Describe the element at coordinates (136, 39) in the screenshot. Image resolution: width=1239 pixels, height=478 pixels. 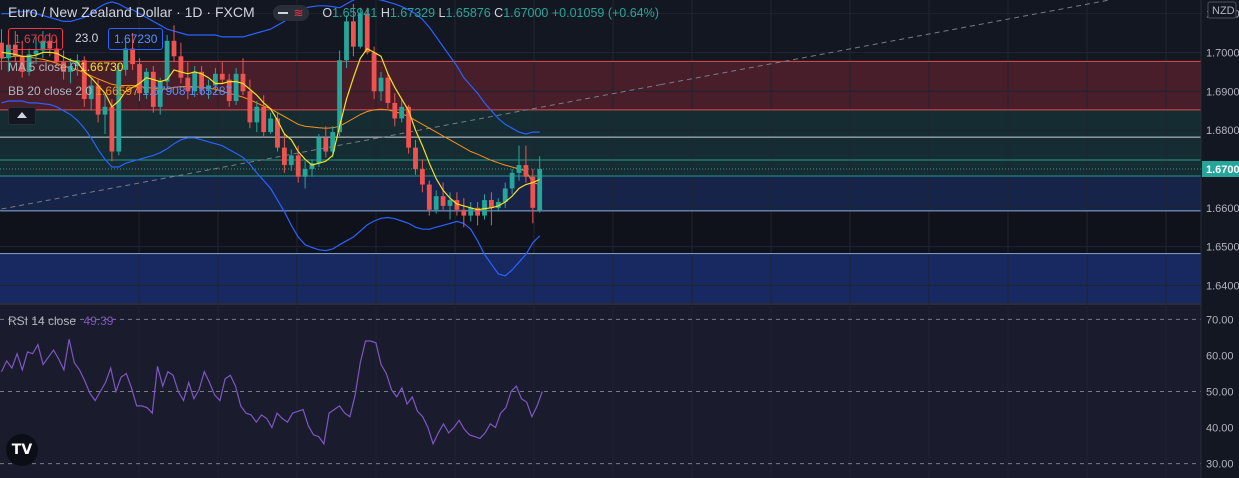
I see `buy-price-button: 1.67230` at that location.